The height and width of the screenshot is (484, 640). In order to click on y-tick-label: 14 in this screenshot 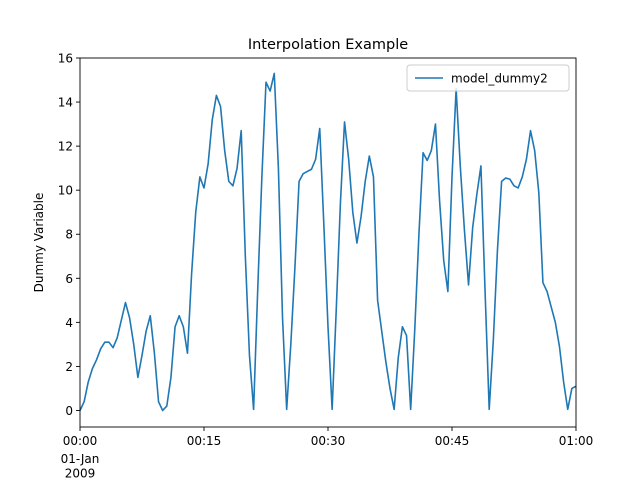, I will do `click(65, 103)`.